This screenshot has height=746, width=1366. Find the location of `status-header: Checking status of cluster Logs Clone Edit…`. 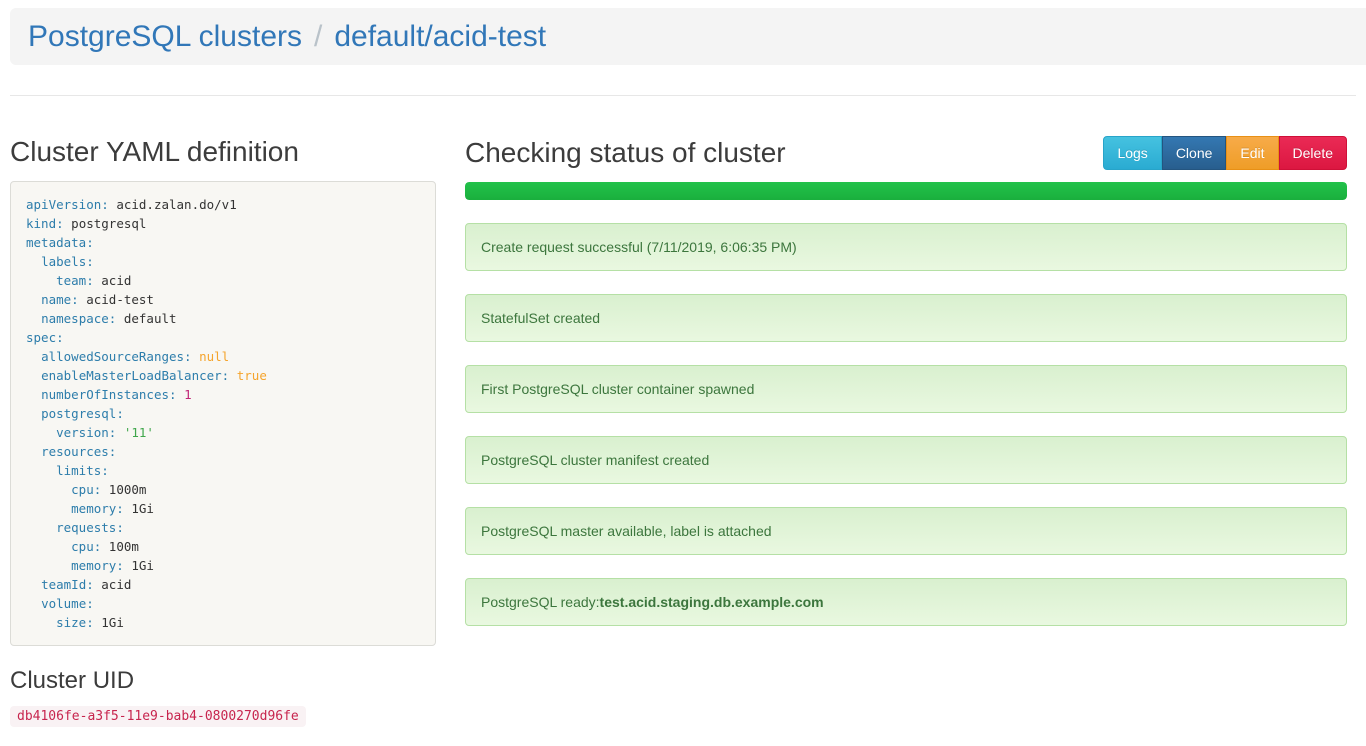

status-header: Checking status of cluster Logs Clone Edit… is located at coordinates (906, 153).